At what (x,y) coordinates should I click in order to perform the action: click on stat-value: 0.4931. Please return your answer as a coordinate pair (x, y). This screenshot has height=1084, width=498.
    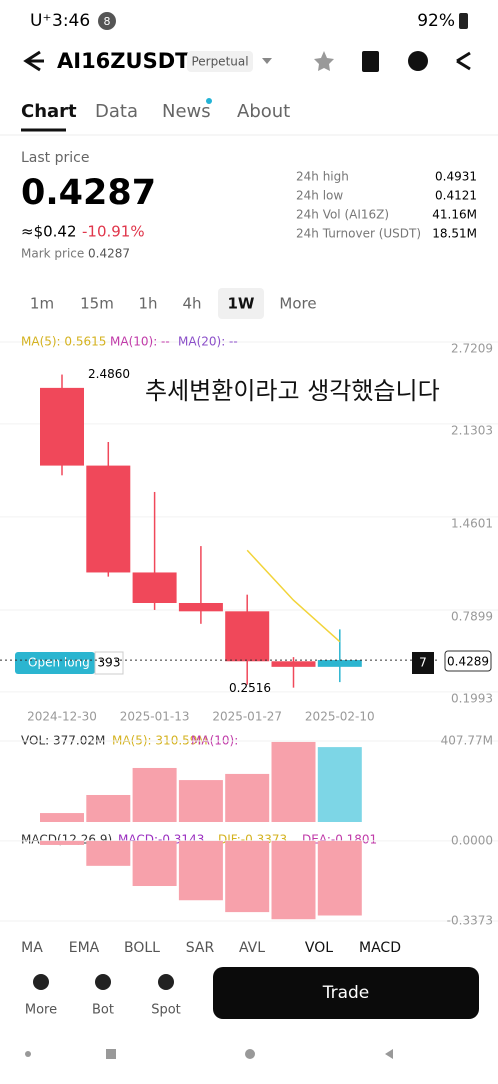
    Looking at the image, I should click on (456, 177).